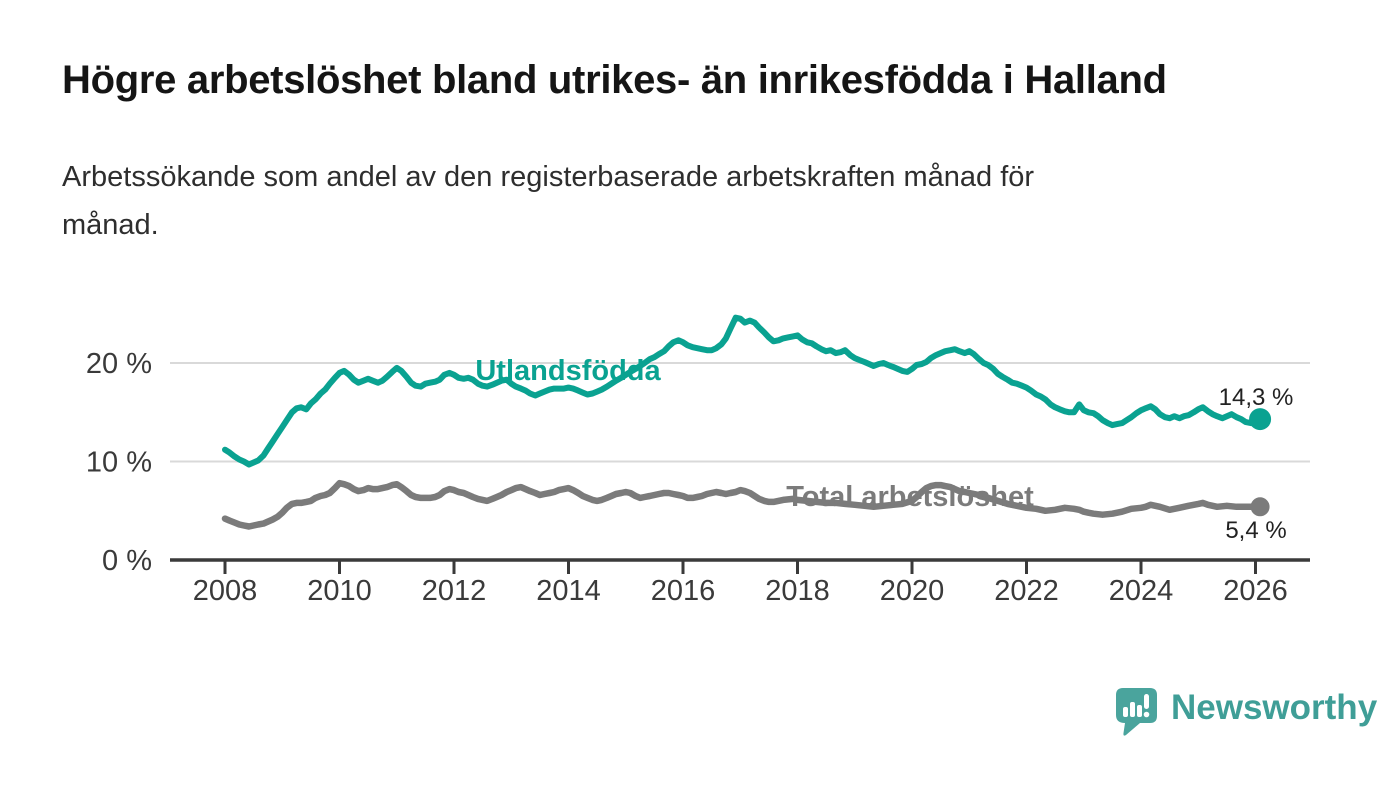 This screenshot has height=794, width=1400. I want to click on y-tick-label: 20 %, so click(119, 364).